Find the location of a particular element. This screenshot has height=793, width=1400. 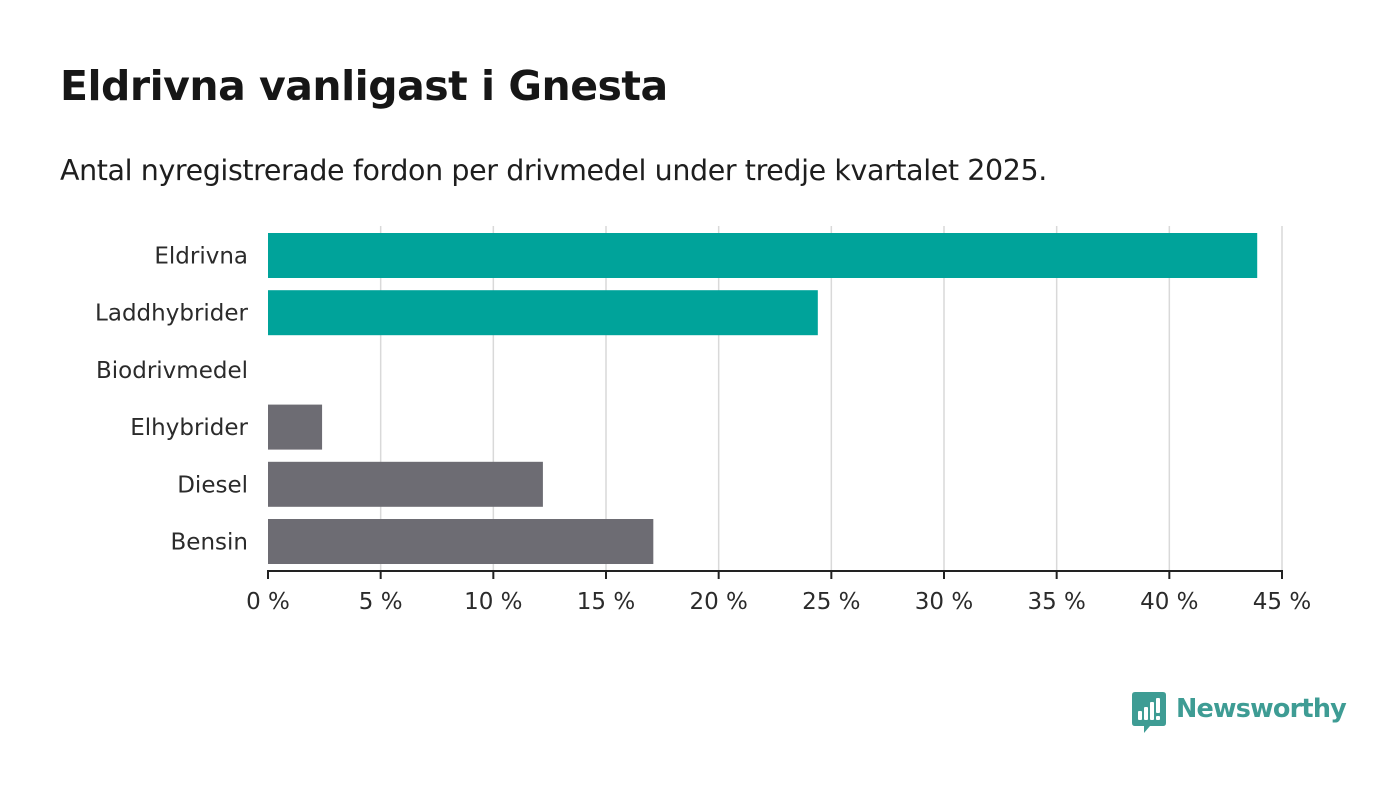

x-tick-label: 10 % is located at coordinates (493, 602).